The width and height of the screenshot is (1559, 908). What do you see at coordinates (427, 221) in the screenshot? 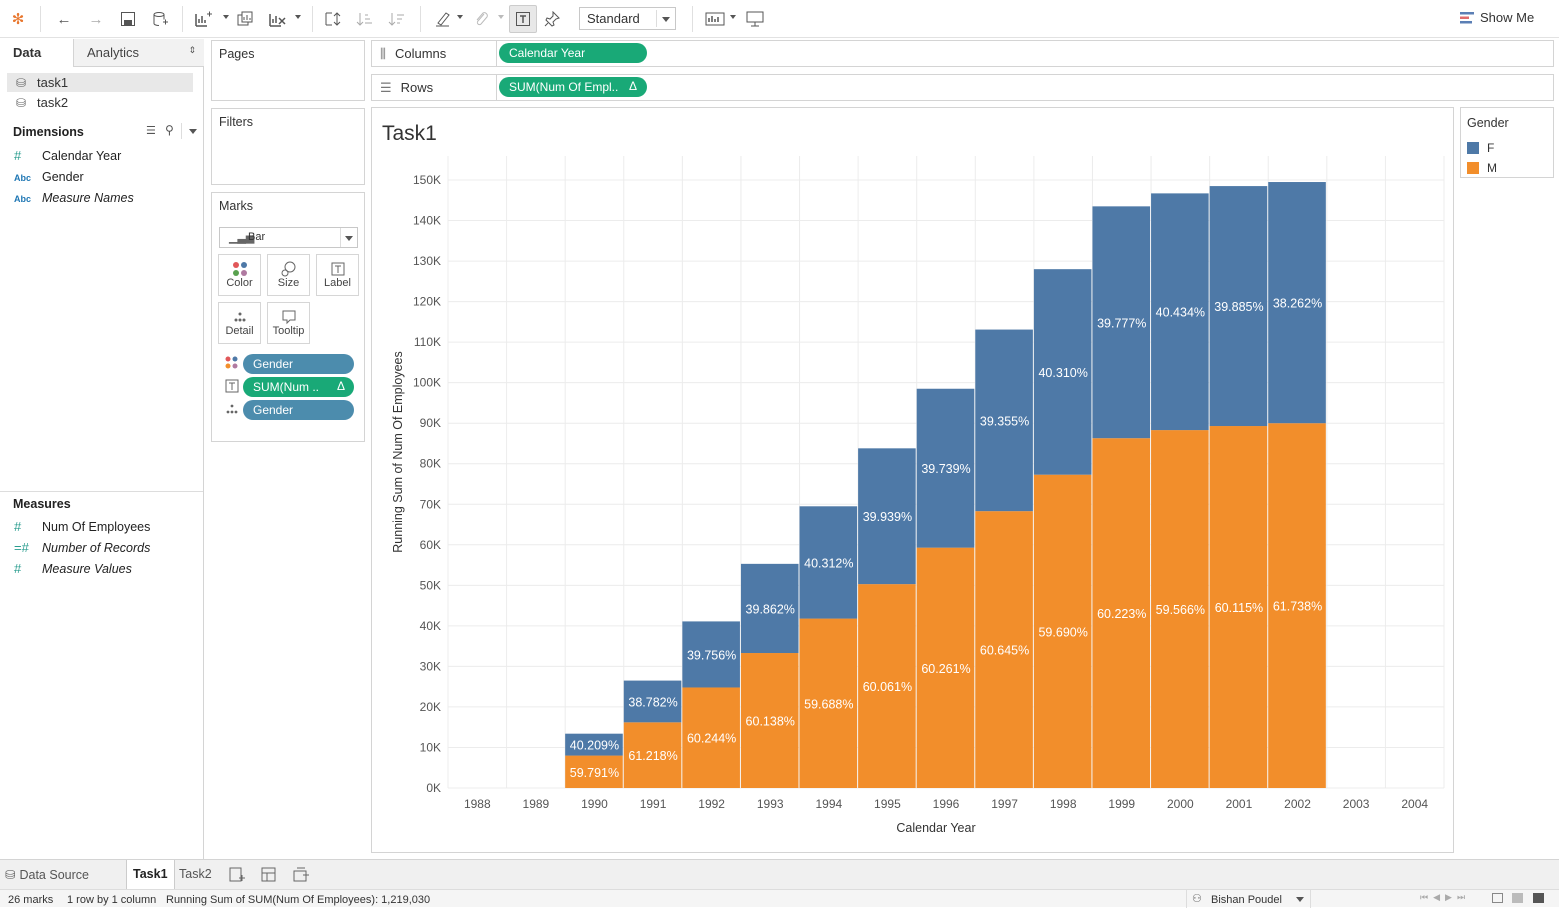
I see `y-tick-label: 140K` at bounding box center [427, 221].